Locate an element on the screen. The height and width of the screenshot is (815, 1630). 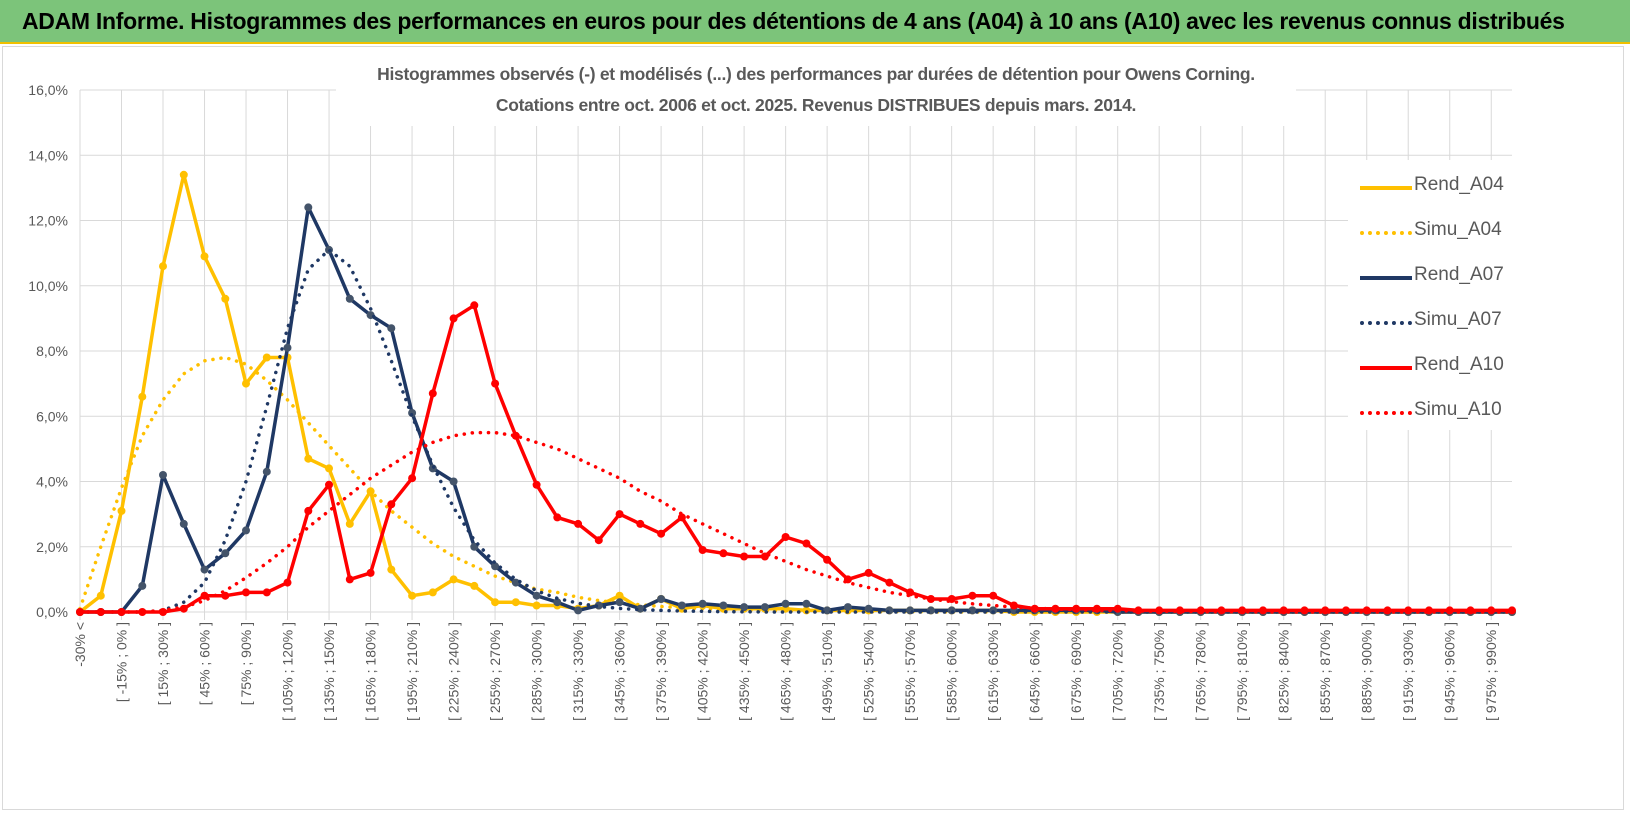
x-tick-label: [ 585% ; 600% ] is located at coordinates (952, 671).